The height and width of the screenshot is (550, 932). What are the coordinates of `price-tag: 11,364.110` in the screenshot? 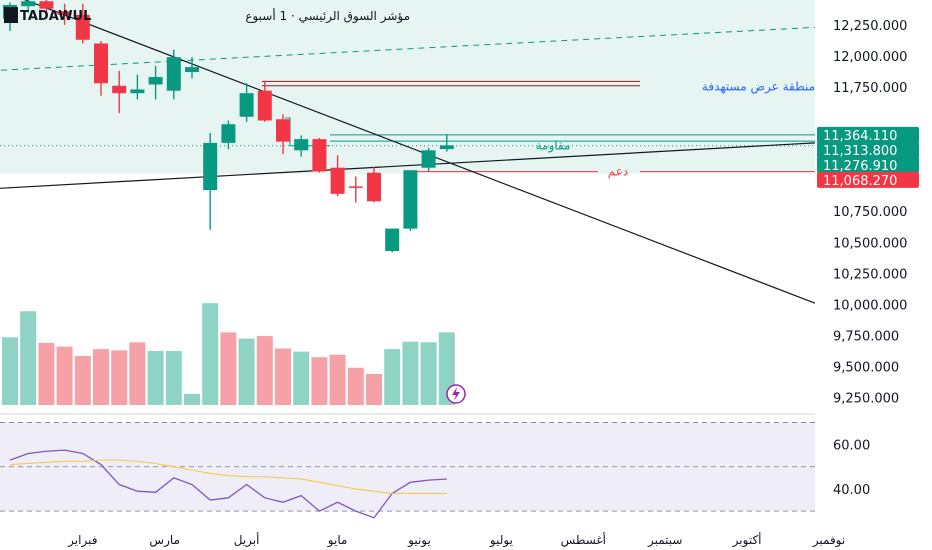 It's located at (868, 135).